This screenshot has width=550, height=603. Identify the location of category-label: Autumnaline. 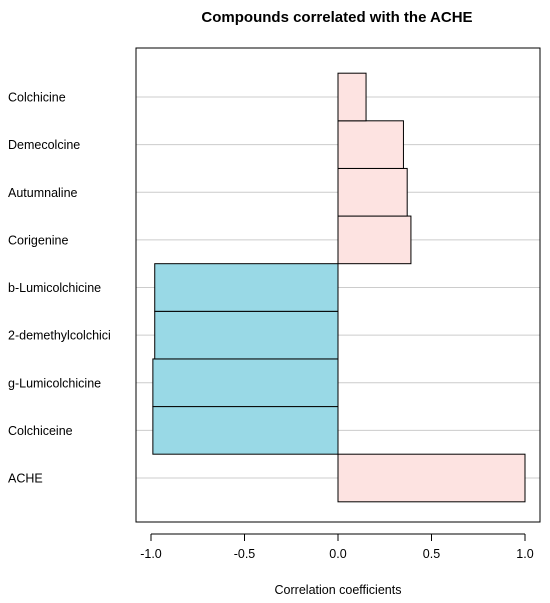
(43, 193).